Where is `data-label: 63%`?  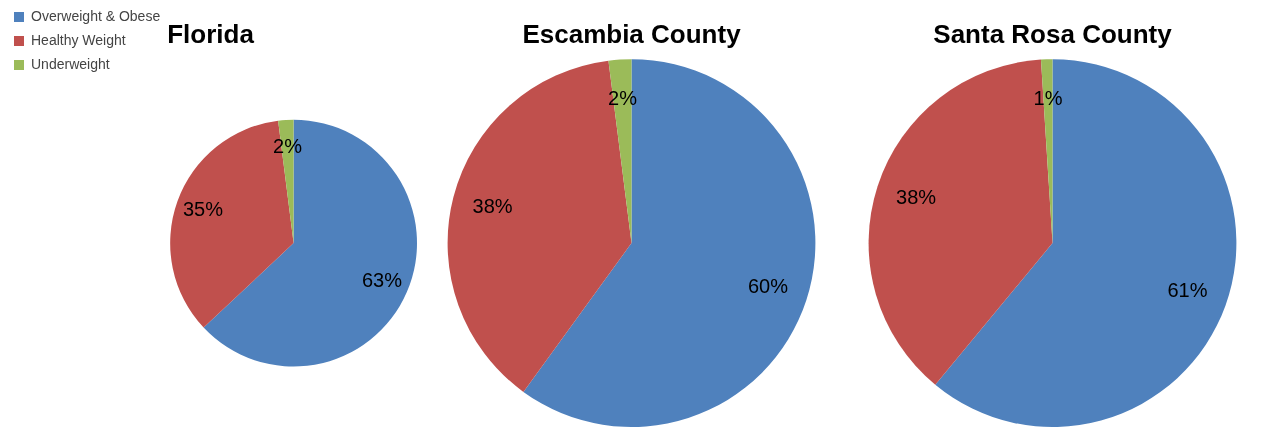 data-label: 63% is located at coordinates (382, 279).